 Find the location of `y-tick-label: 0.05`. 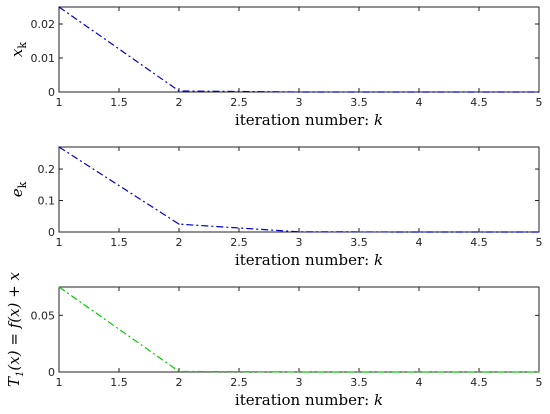

y-tick-label: 0.05 is located at coordinates (43, 315).